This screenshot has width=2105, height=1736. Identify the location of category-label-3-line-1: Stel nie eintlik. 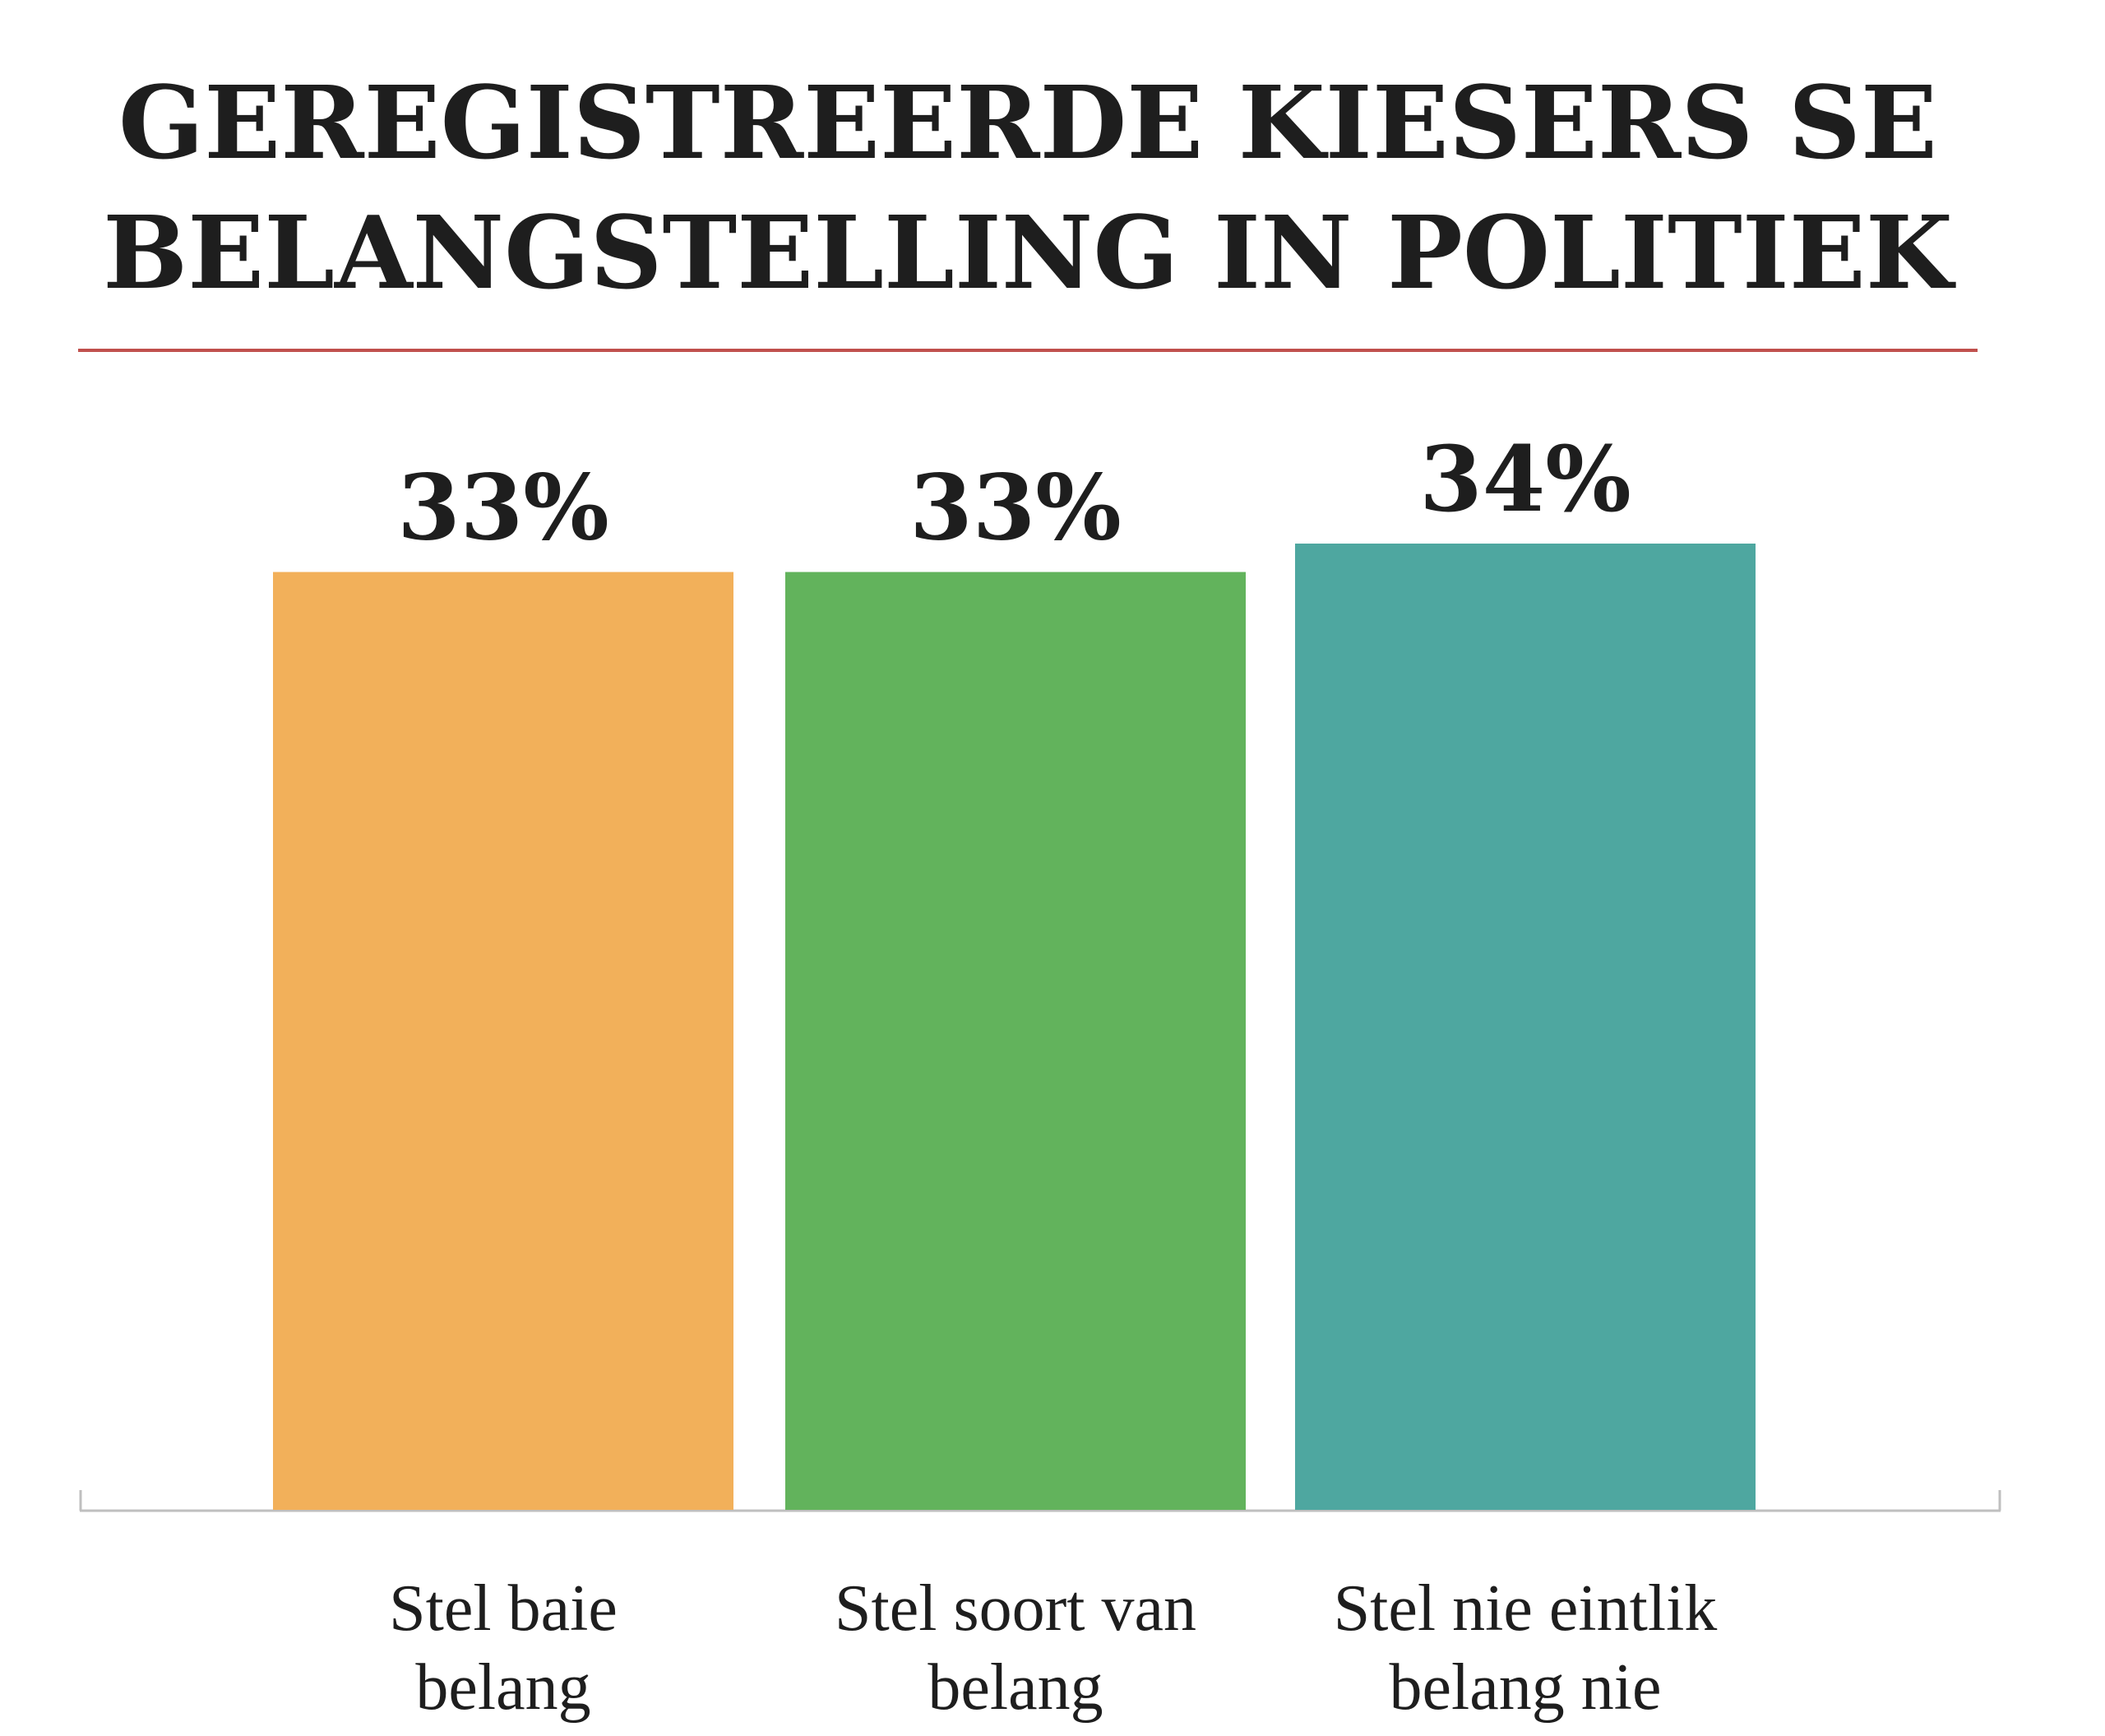
(1526, 1608).